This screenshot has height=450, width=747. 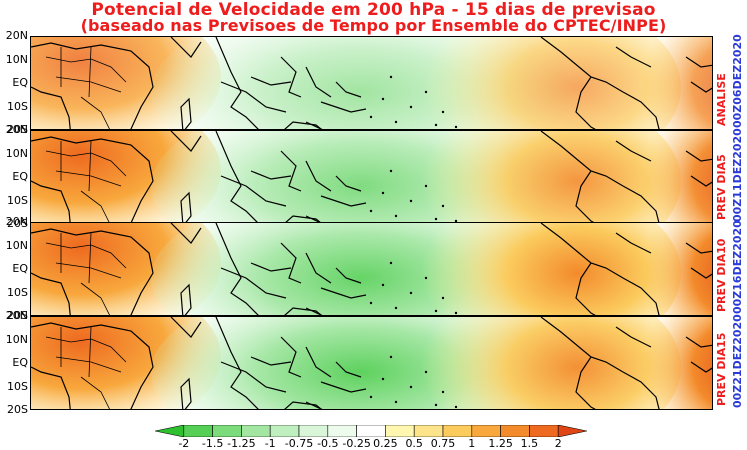 I want to click on colorbar-tick-label: 1.25, so click(x=500, y=443).